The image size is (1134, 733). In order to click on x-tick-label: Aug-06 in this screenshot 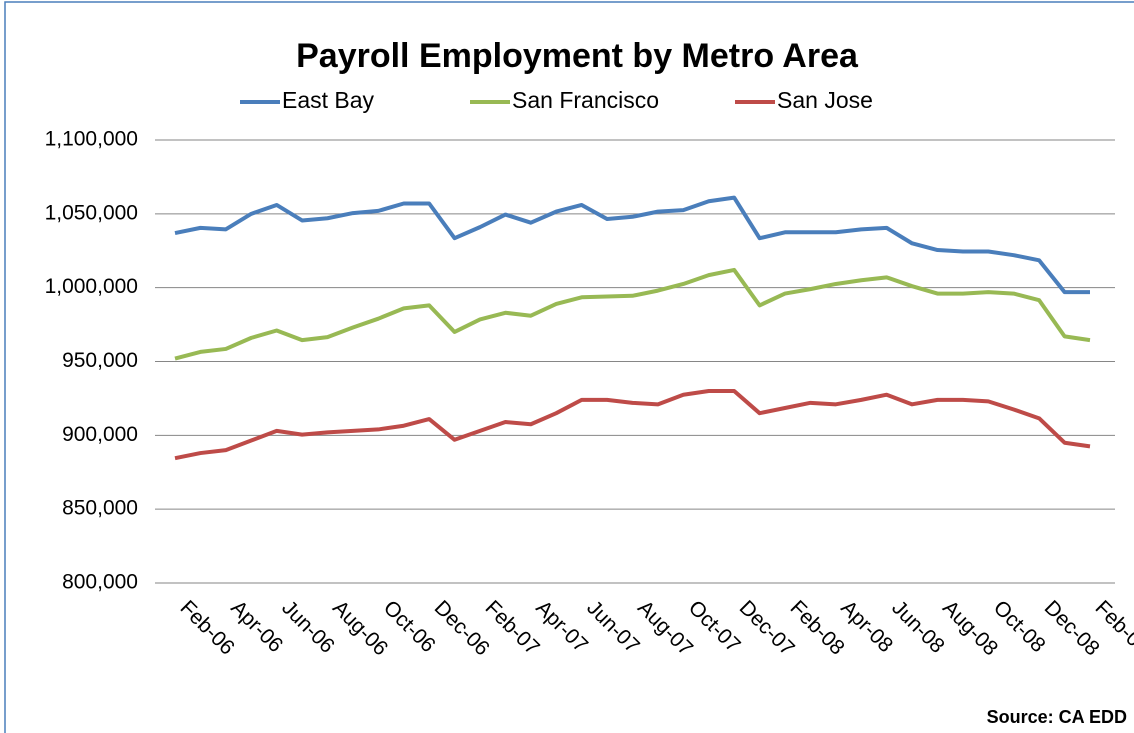, I will do `click(360, 628)`.